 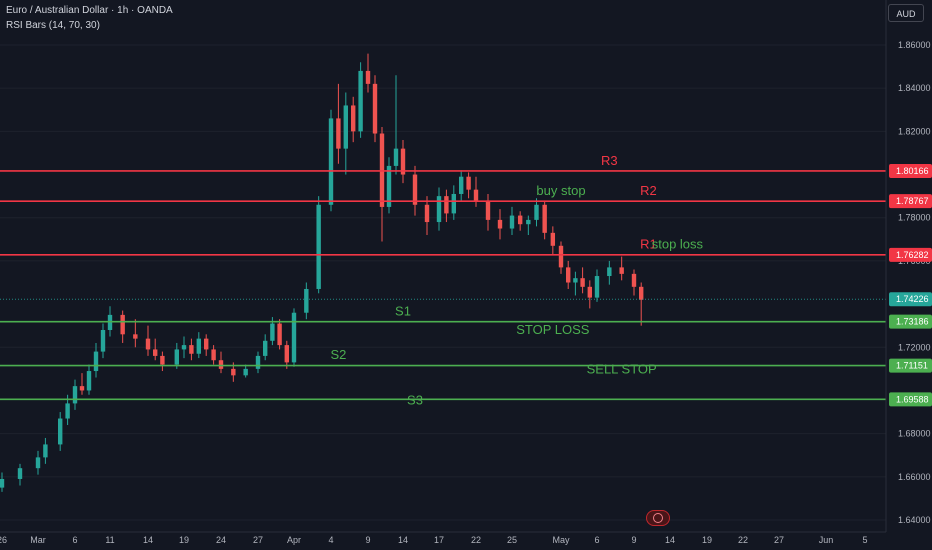 What do you see at coordinates (658, 518) in the screenshot?
I see `economic-event-icon` at bounding box center [658, 518].